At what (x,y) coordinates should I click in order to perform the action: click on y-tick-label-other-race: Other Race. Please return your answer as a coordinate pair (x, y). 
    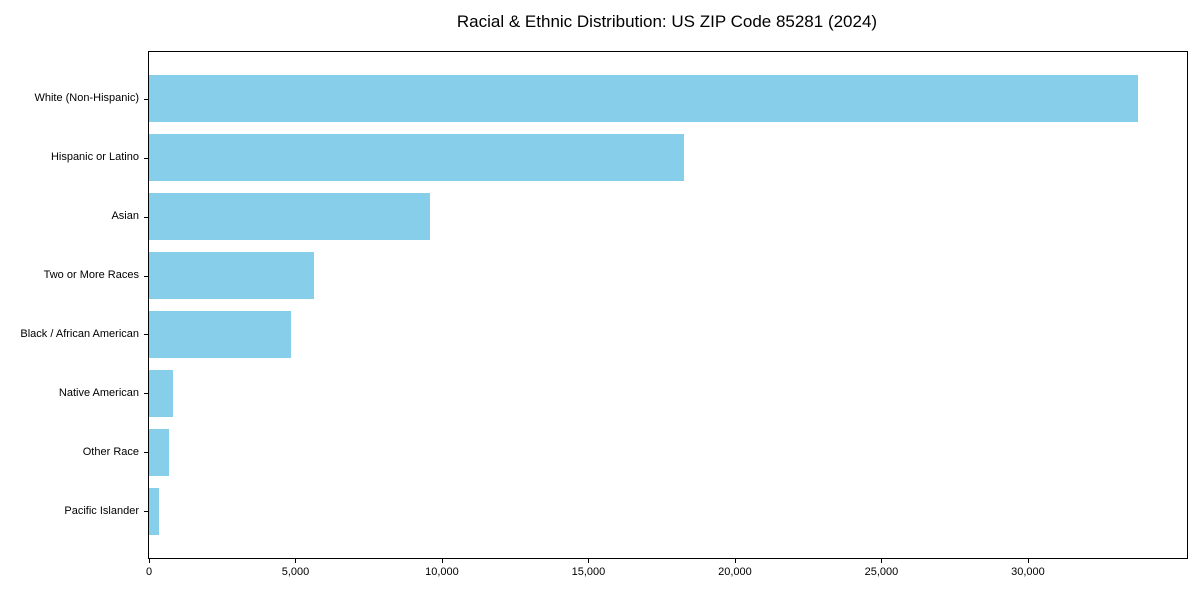
    Looking at the image, I should click on (110, 451).